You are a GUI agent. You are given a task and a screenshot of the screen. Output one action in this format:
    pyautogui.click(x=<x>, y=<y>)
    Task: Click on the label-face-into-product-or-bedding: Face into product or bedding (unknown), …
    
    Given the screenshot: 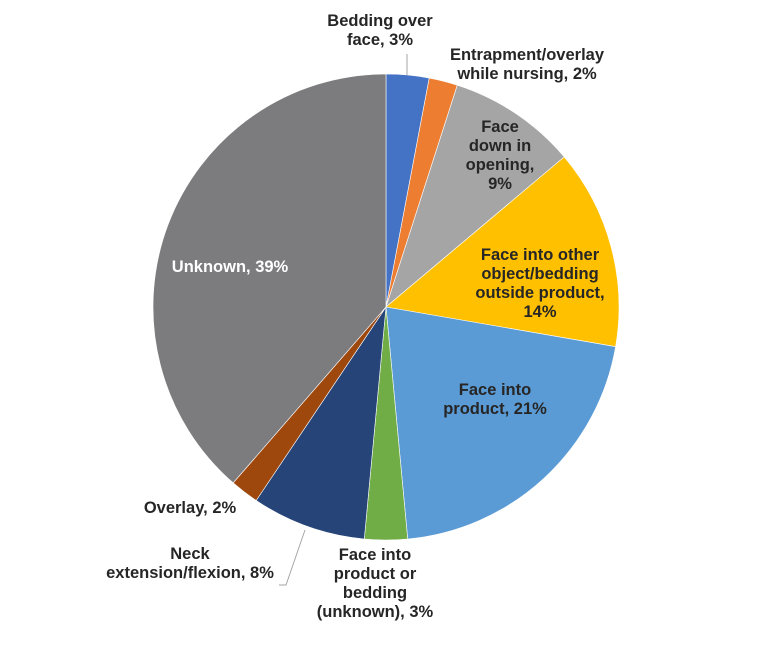 What is the action you would take?
    pyautogui.click(x=375, y=583)
    